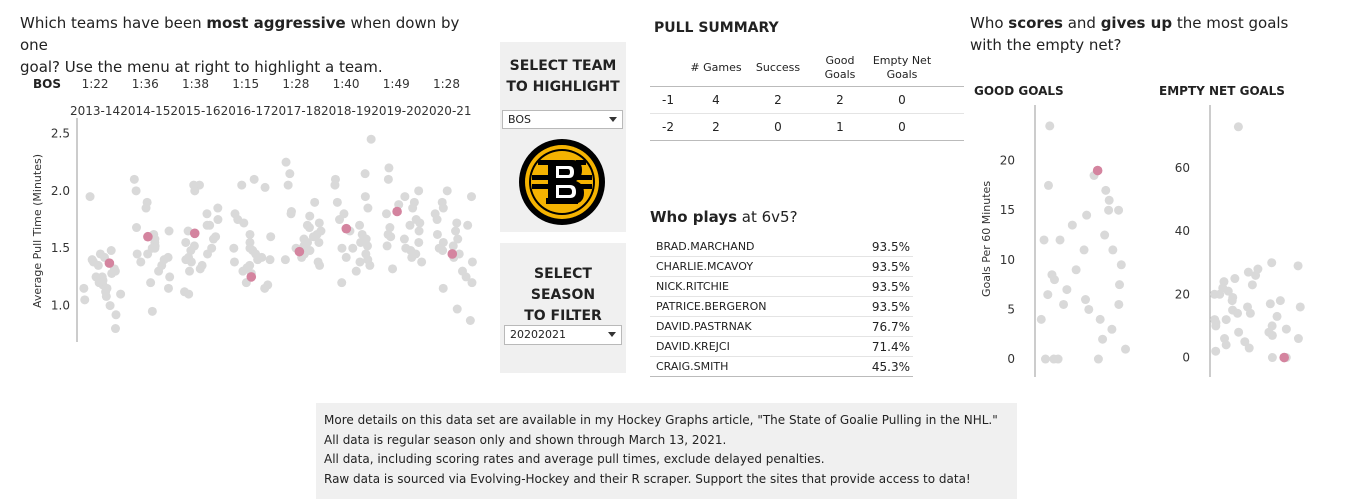 The width and height of the screenshot is (1369, 502). I want to click on player-name: DAVID.KREJCI, so click(693, 346).